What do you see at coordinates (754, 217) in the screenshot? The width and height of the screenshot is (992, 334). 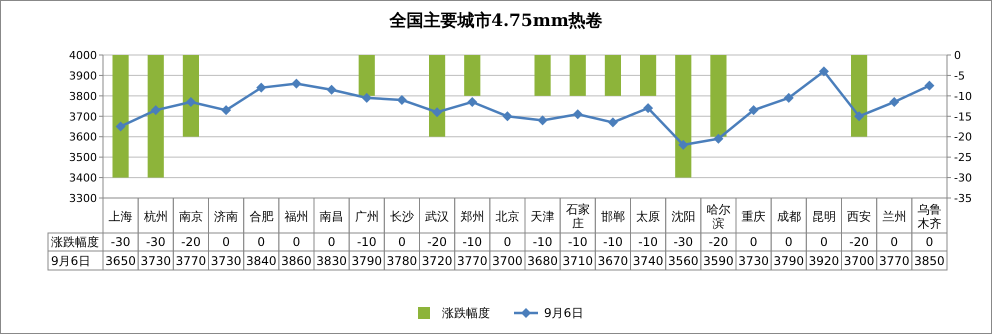 I see `x-tick-label: 重庆` at bounding box center [754, 217].